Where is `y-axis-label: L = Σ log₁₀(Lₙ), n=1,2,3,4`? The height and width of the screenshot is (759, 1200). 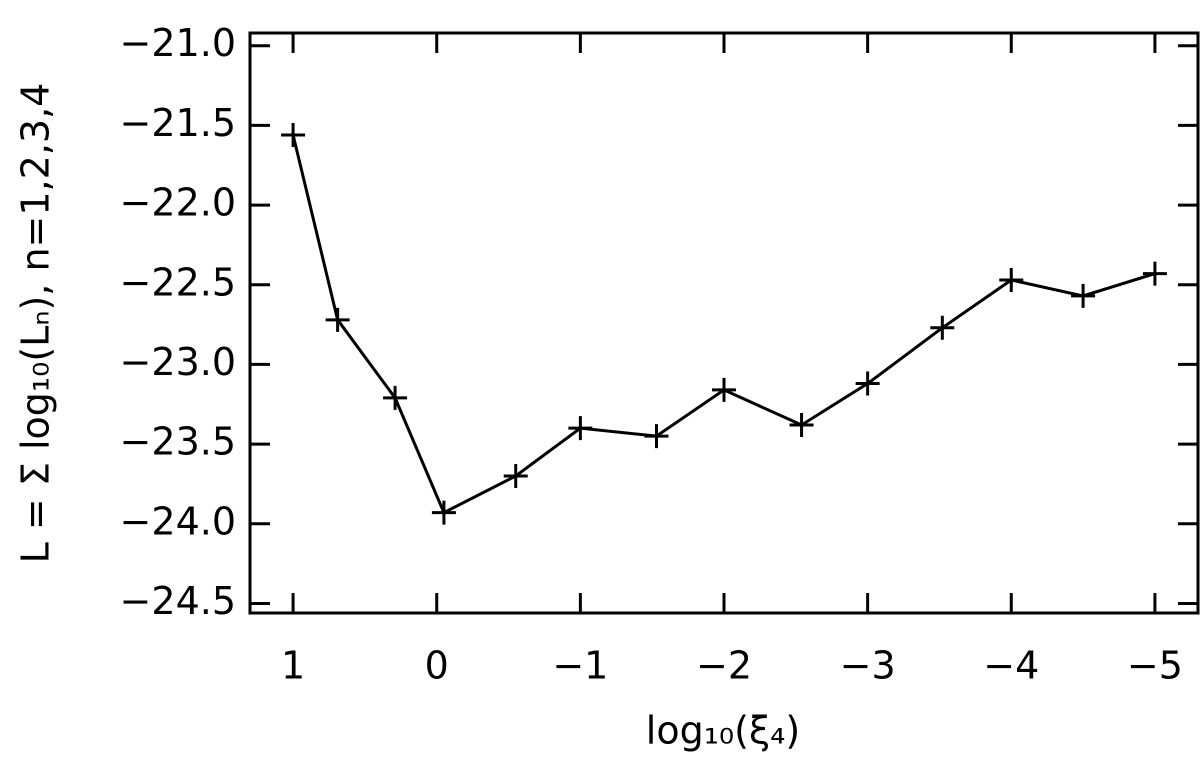
y-axis-label: L = Σ log₁₀(Lₙ), n=1,2,3,4 is located at coordinates (36, 323).